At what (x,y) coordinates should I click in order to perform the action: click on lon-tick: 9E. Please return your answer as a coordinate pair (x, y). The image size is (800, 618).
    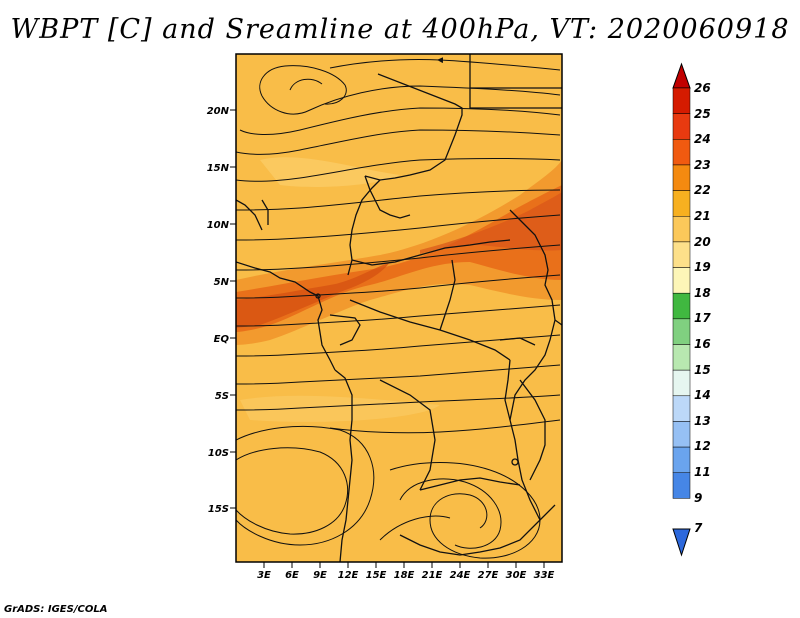
    Looking at the image, I should click on (320, 571).